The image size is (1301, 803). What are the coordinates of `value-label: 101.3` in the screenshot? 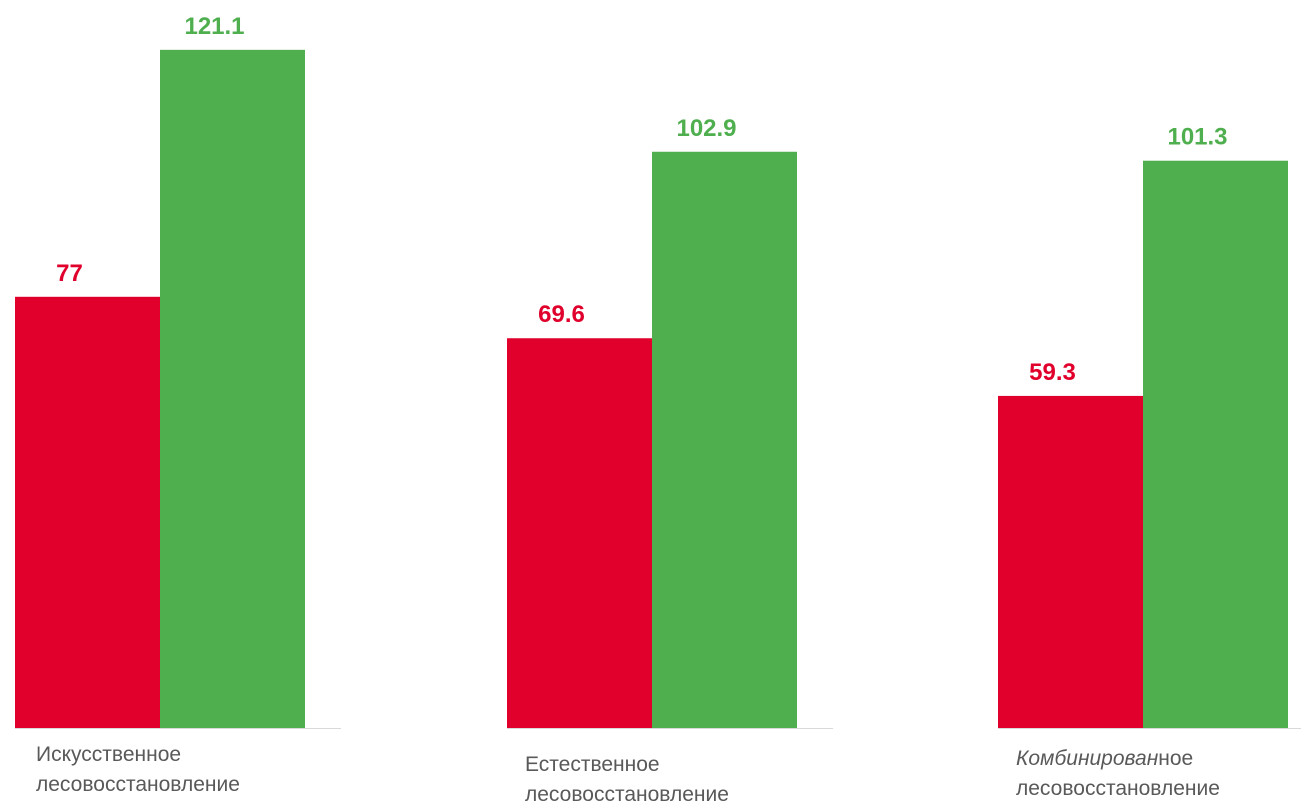 It's located at (1197, 137).